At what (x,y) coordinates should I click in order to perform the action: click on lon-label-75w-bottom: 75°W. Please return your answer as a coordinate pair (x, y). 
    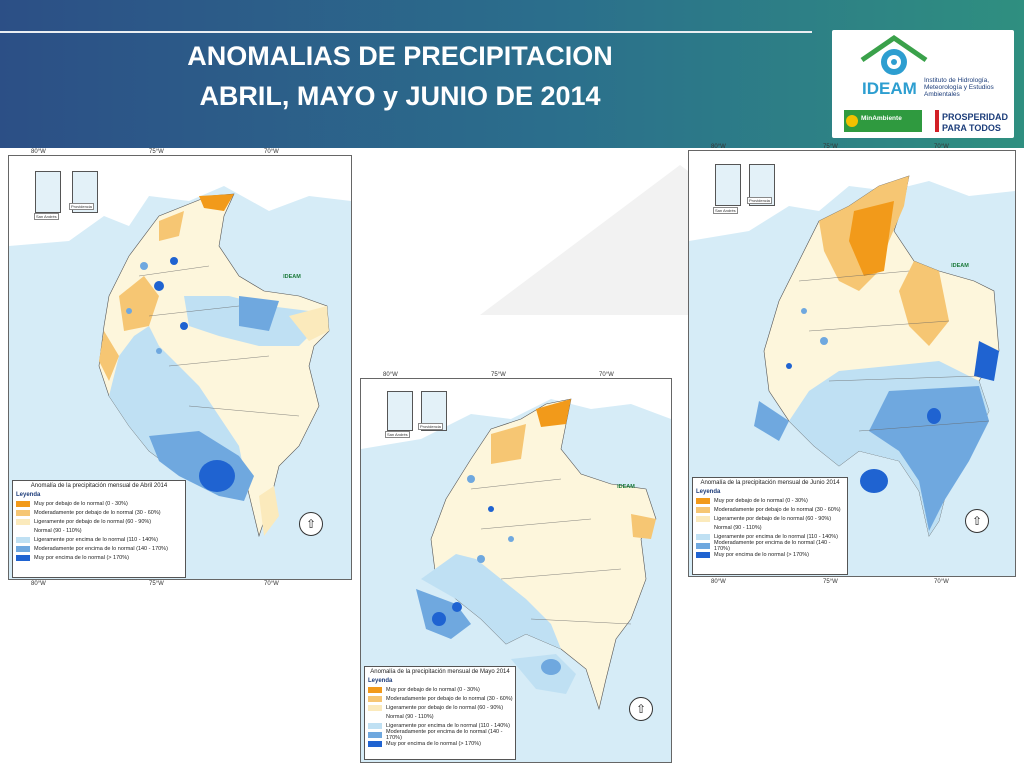
    Looking at the image, I should click on (156, 584).